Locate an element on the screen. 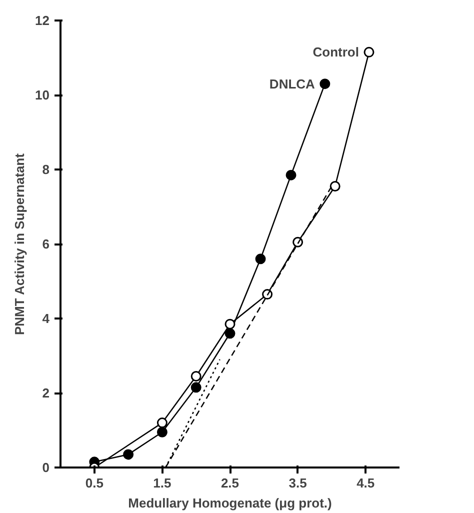  series-label: Control is located at coordinates (335, 52).